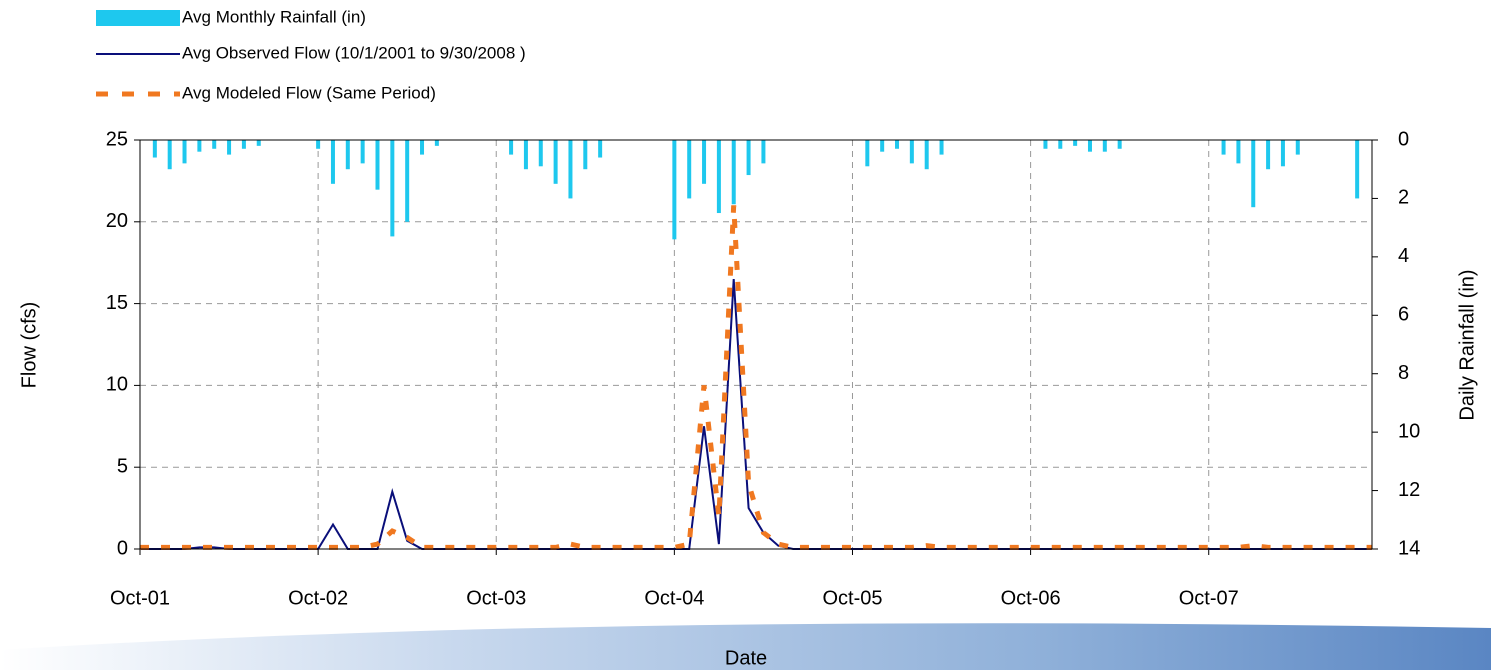 The height and width of the screenshot is (670, 1491). Describe the element at coordinates (117, 385) in the screenshot. I see `y-tick-label: 10` at that location.